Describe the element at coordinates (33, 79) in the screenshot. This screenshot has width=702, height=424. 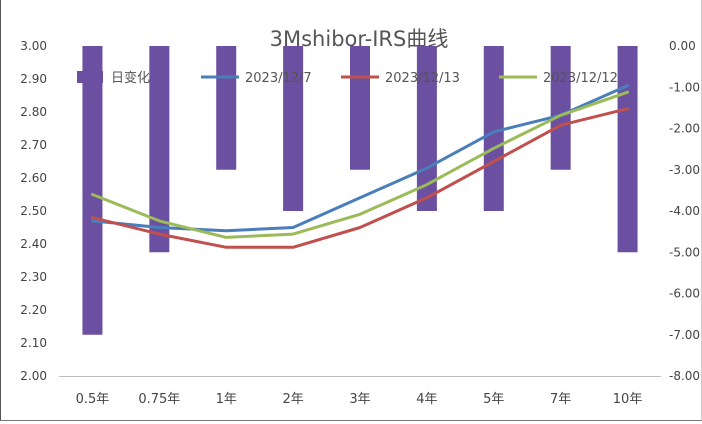
I see `left-tick-label: 2.90` at that location.